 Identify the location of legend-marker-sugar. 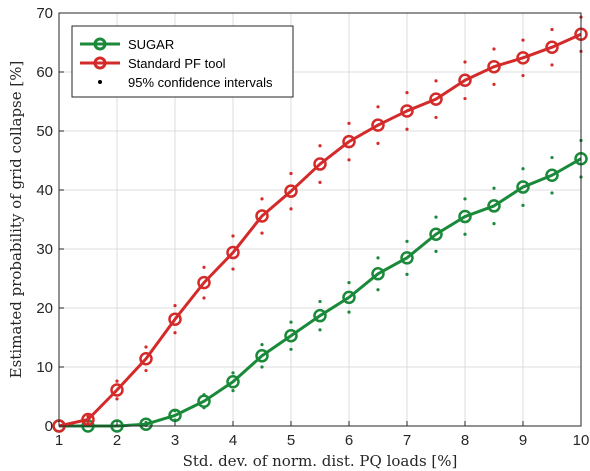
(100, 44).